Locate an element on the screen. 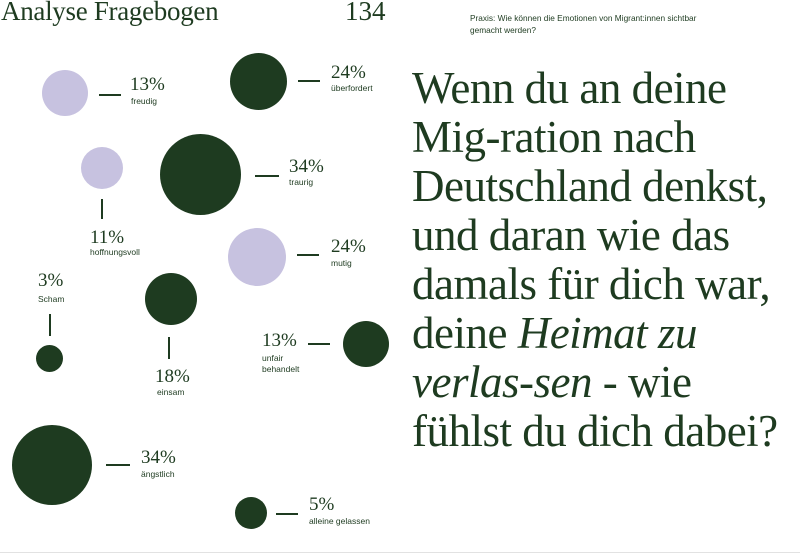 This screenshot has height=555, width=800. percent-traurig: 34% is located at coordinates (306, 166).